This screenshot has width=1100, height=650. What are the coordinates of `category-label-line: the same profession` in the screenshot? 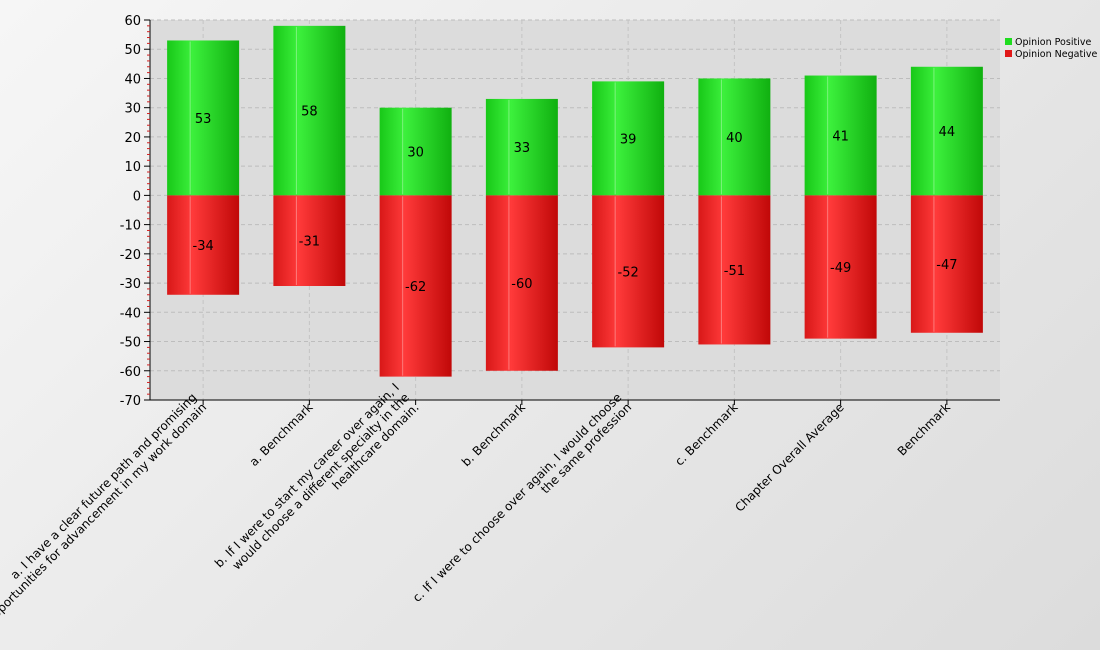 It's located at (586, 448).